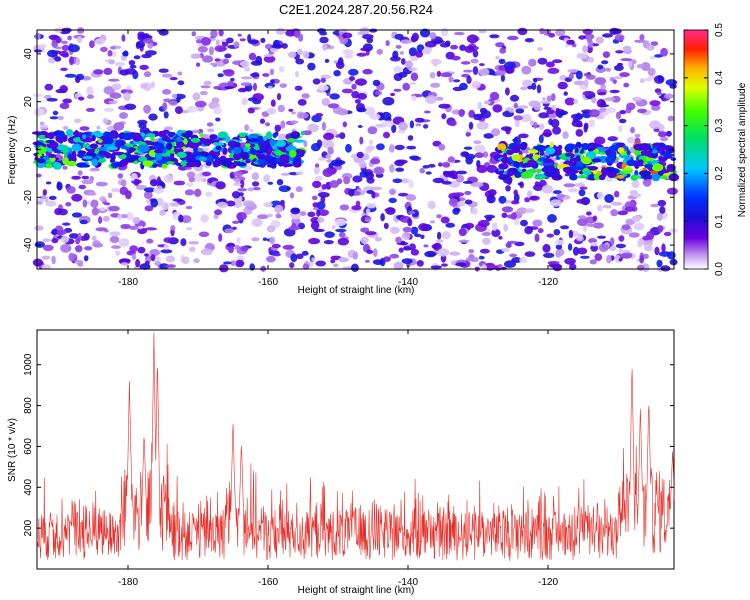  Describe the element at coordinates (12, 450) in the screenshot. I see `snr-y-axis-label: SNR (10 * v/v)` at that location.